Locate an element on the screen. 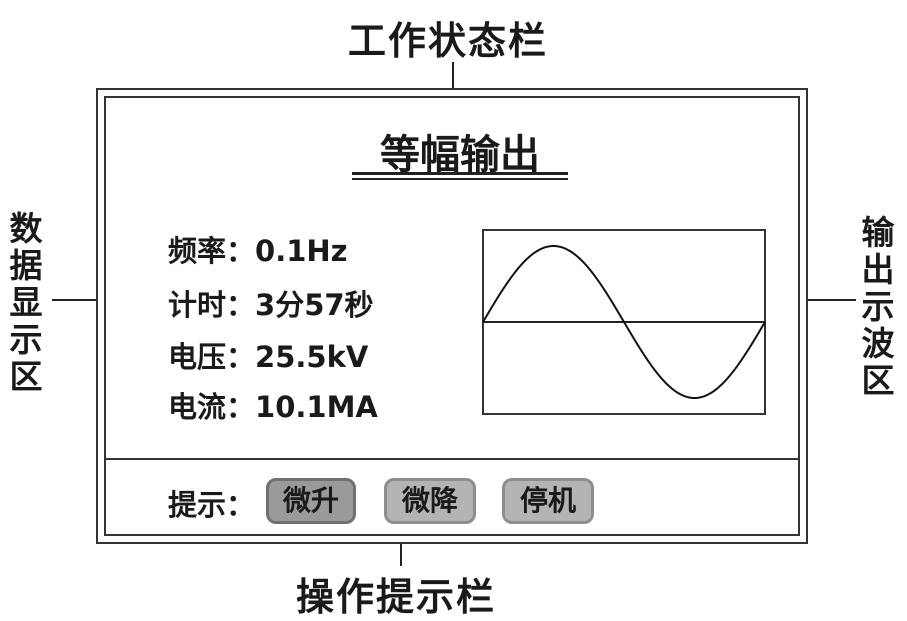 The width and height of the screenshot is (907, 621). data-area-callout: 数 据 显 示 区 is located at coordinates (26, 302).